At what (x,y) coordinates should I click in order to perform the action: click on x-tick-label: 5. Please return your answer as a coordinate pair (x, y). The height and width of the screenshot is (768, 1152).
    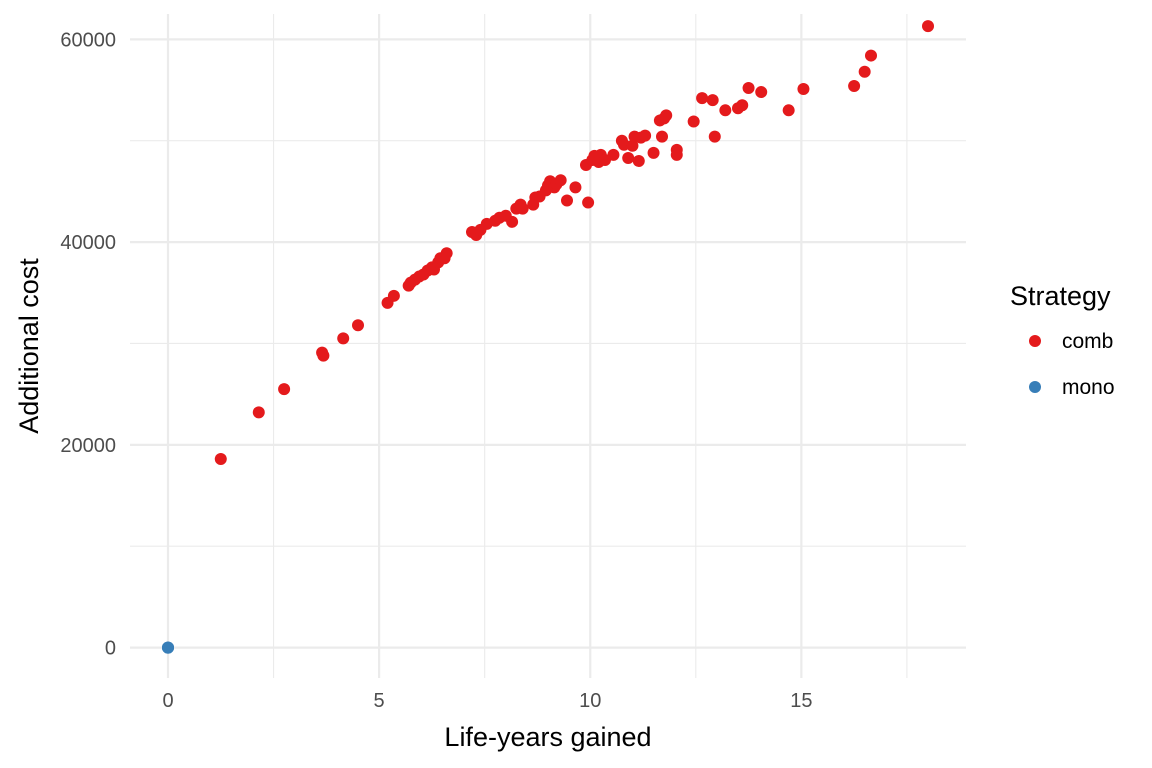
    Looking at the image, I should click on (379, 701).